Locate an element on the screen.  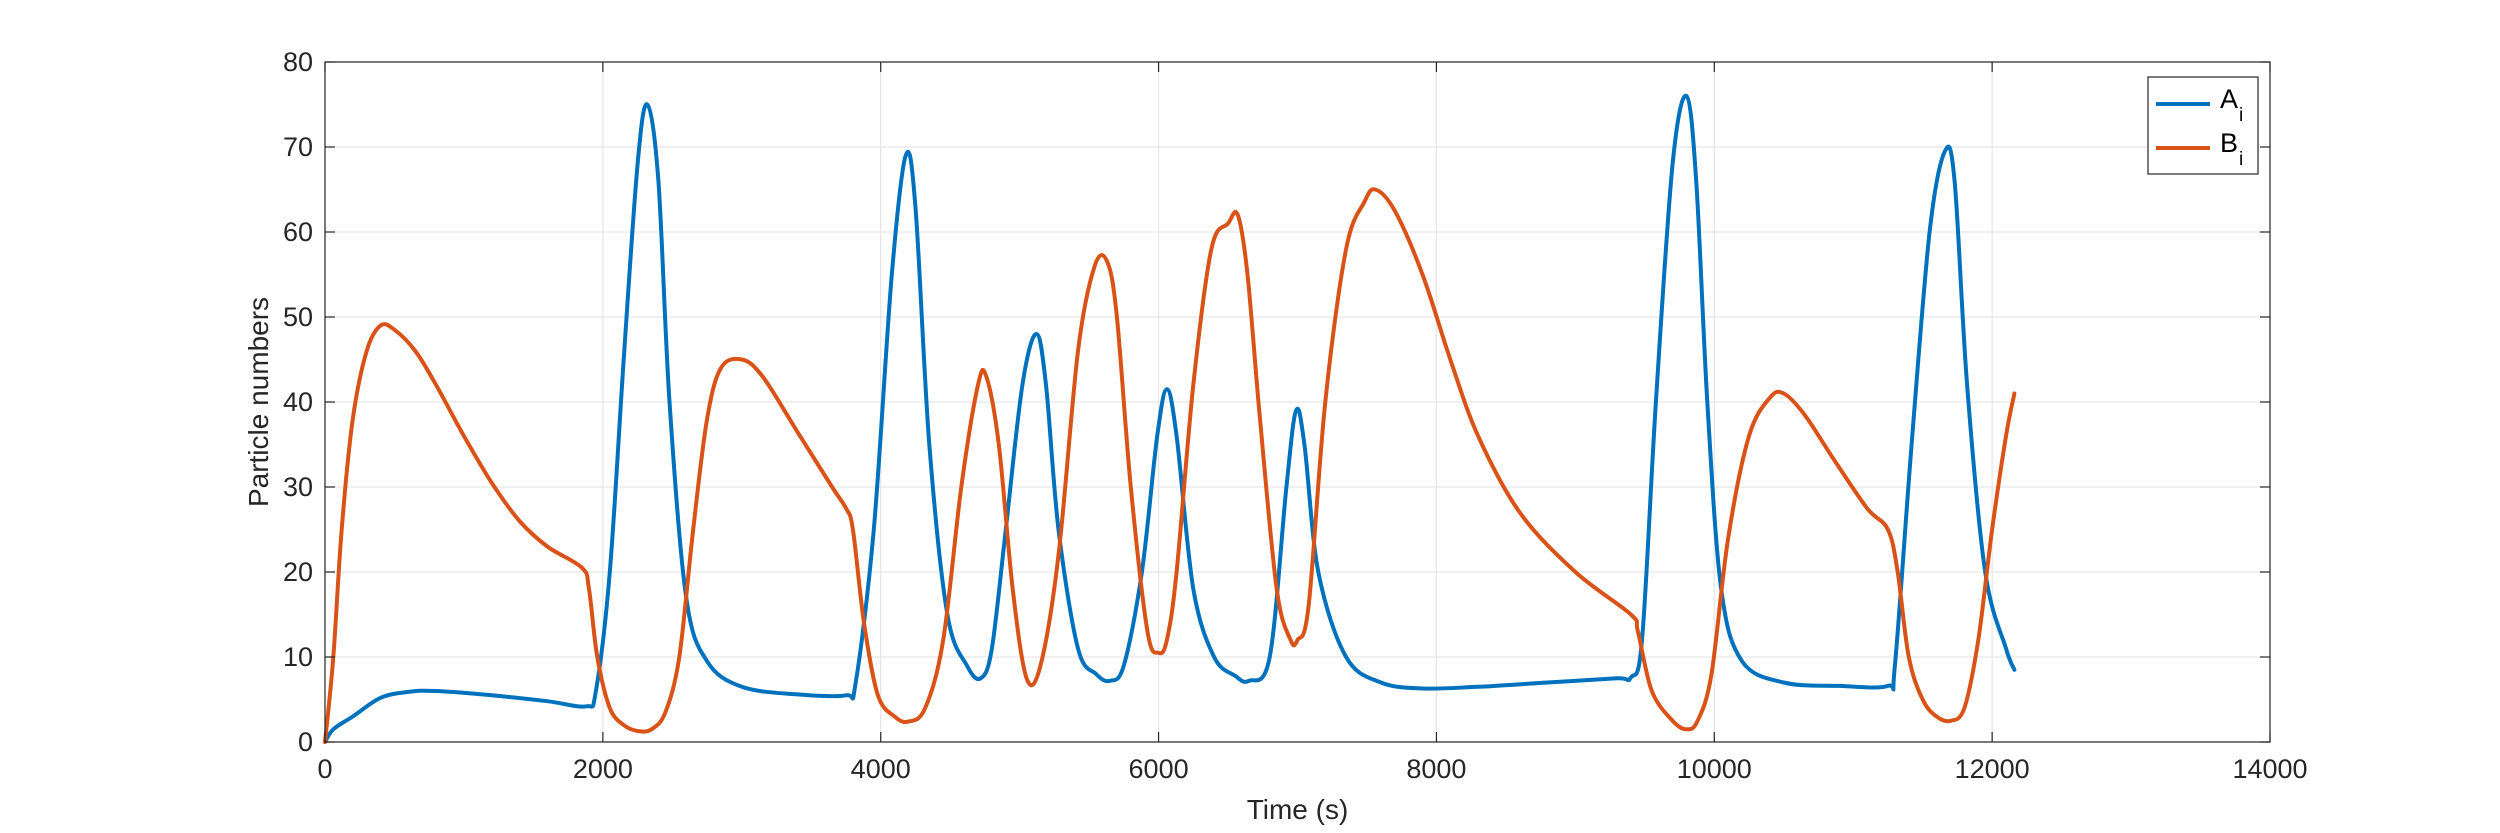
y-tick-label: 80 is located at coordinates (298, 62).